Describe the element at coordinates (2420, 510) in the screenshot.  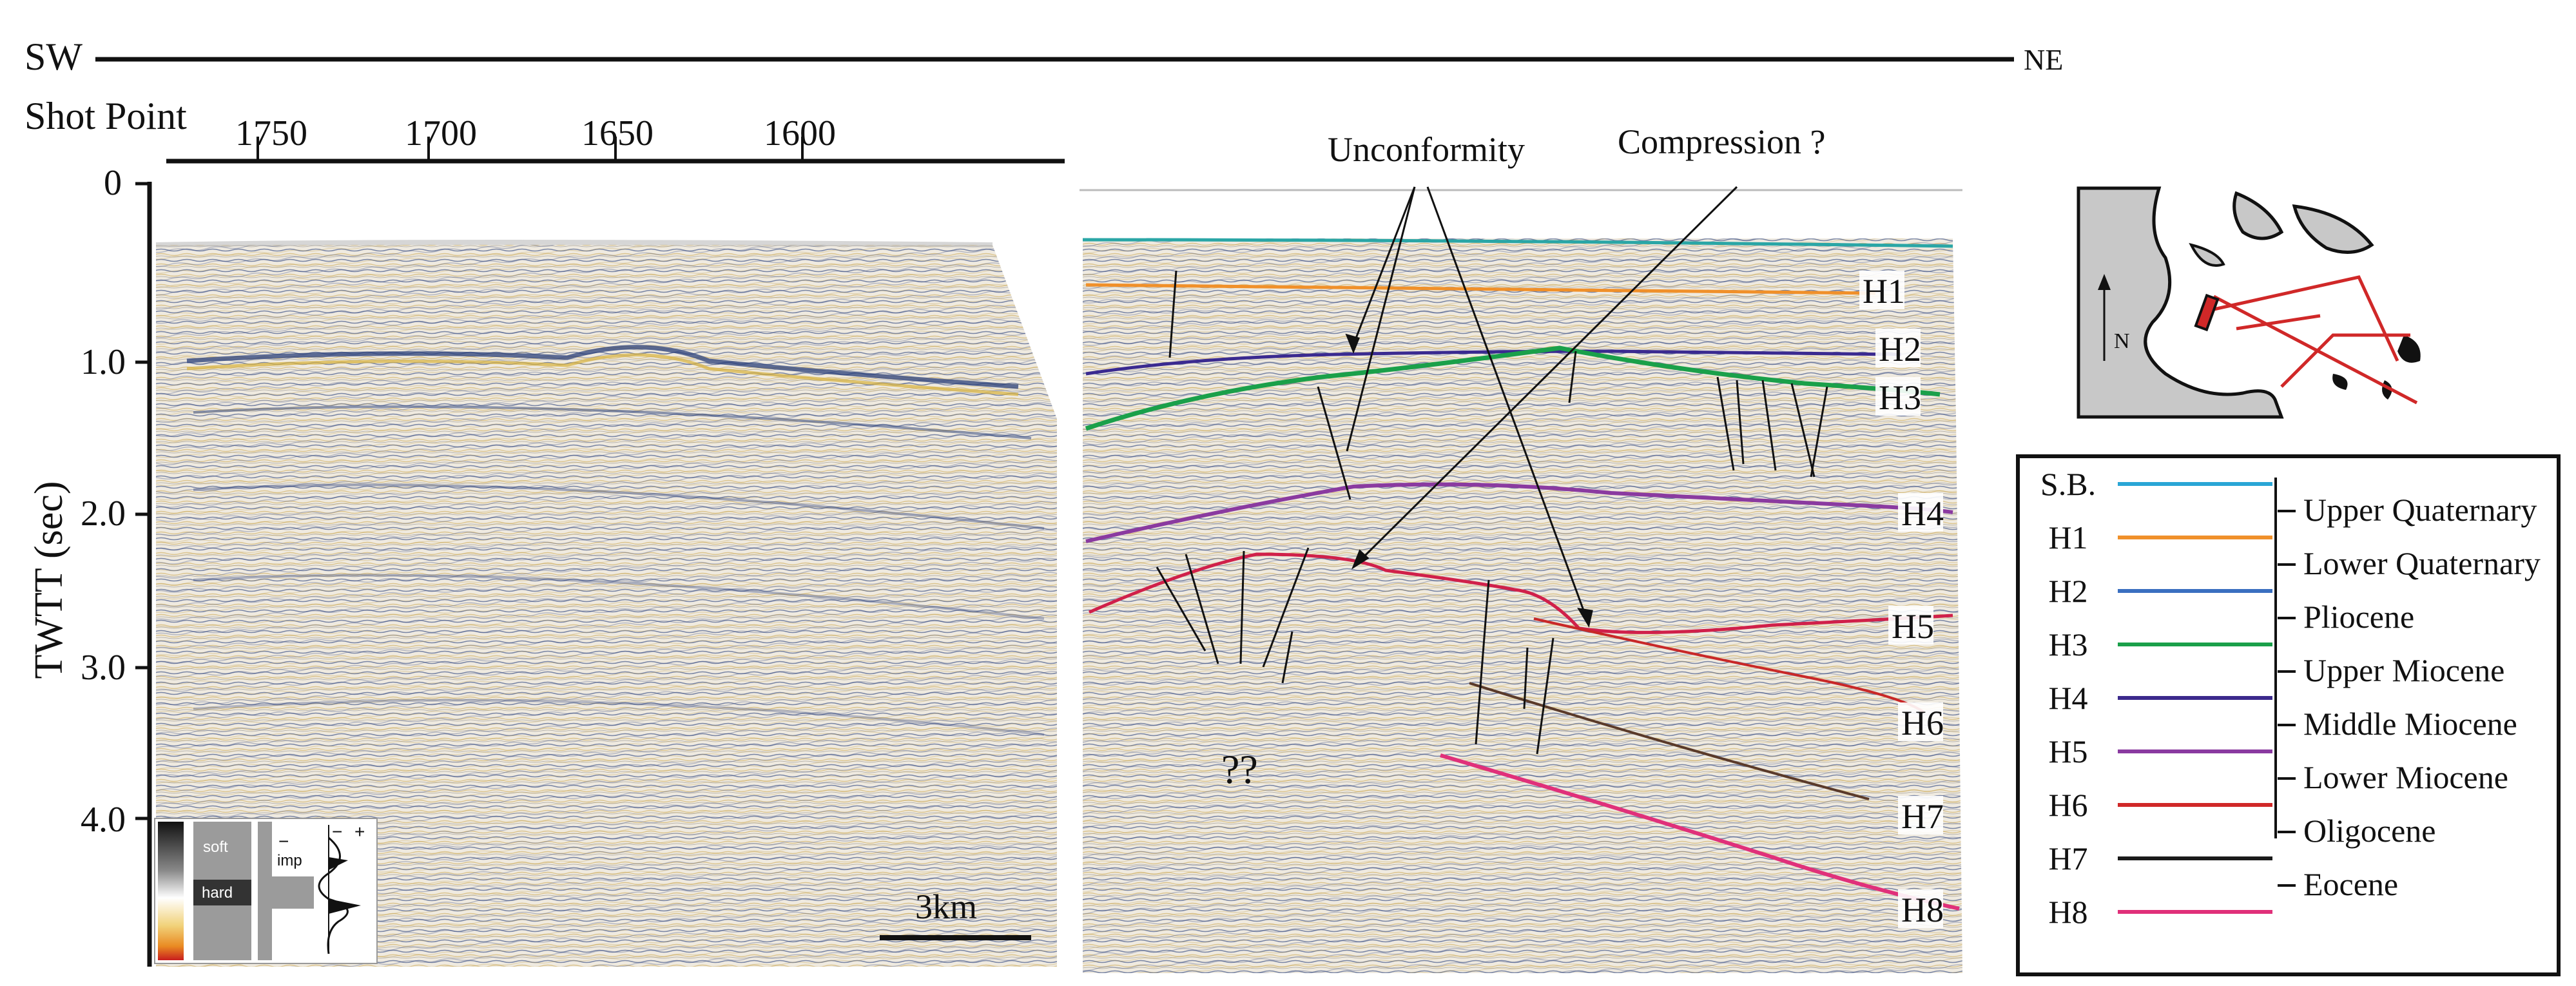
I see `legend-age-label: Upper Quaternary` at that location.